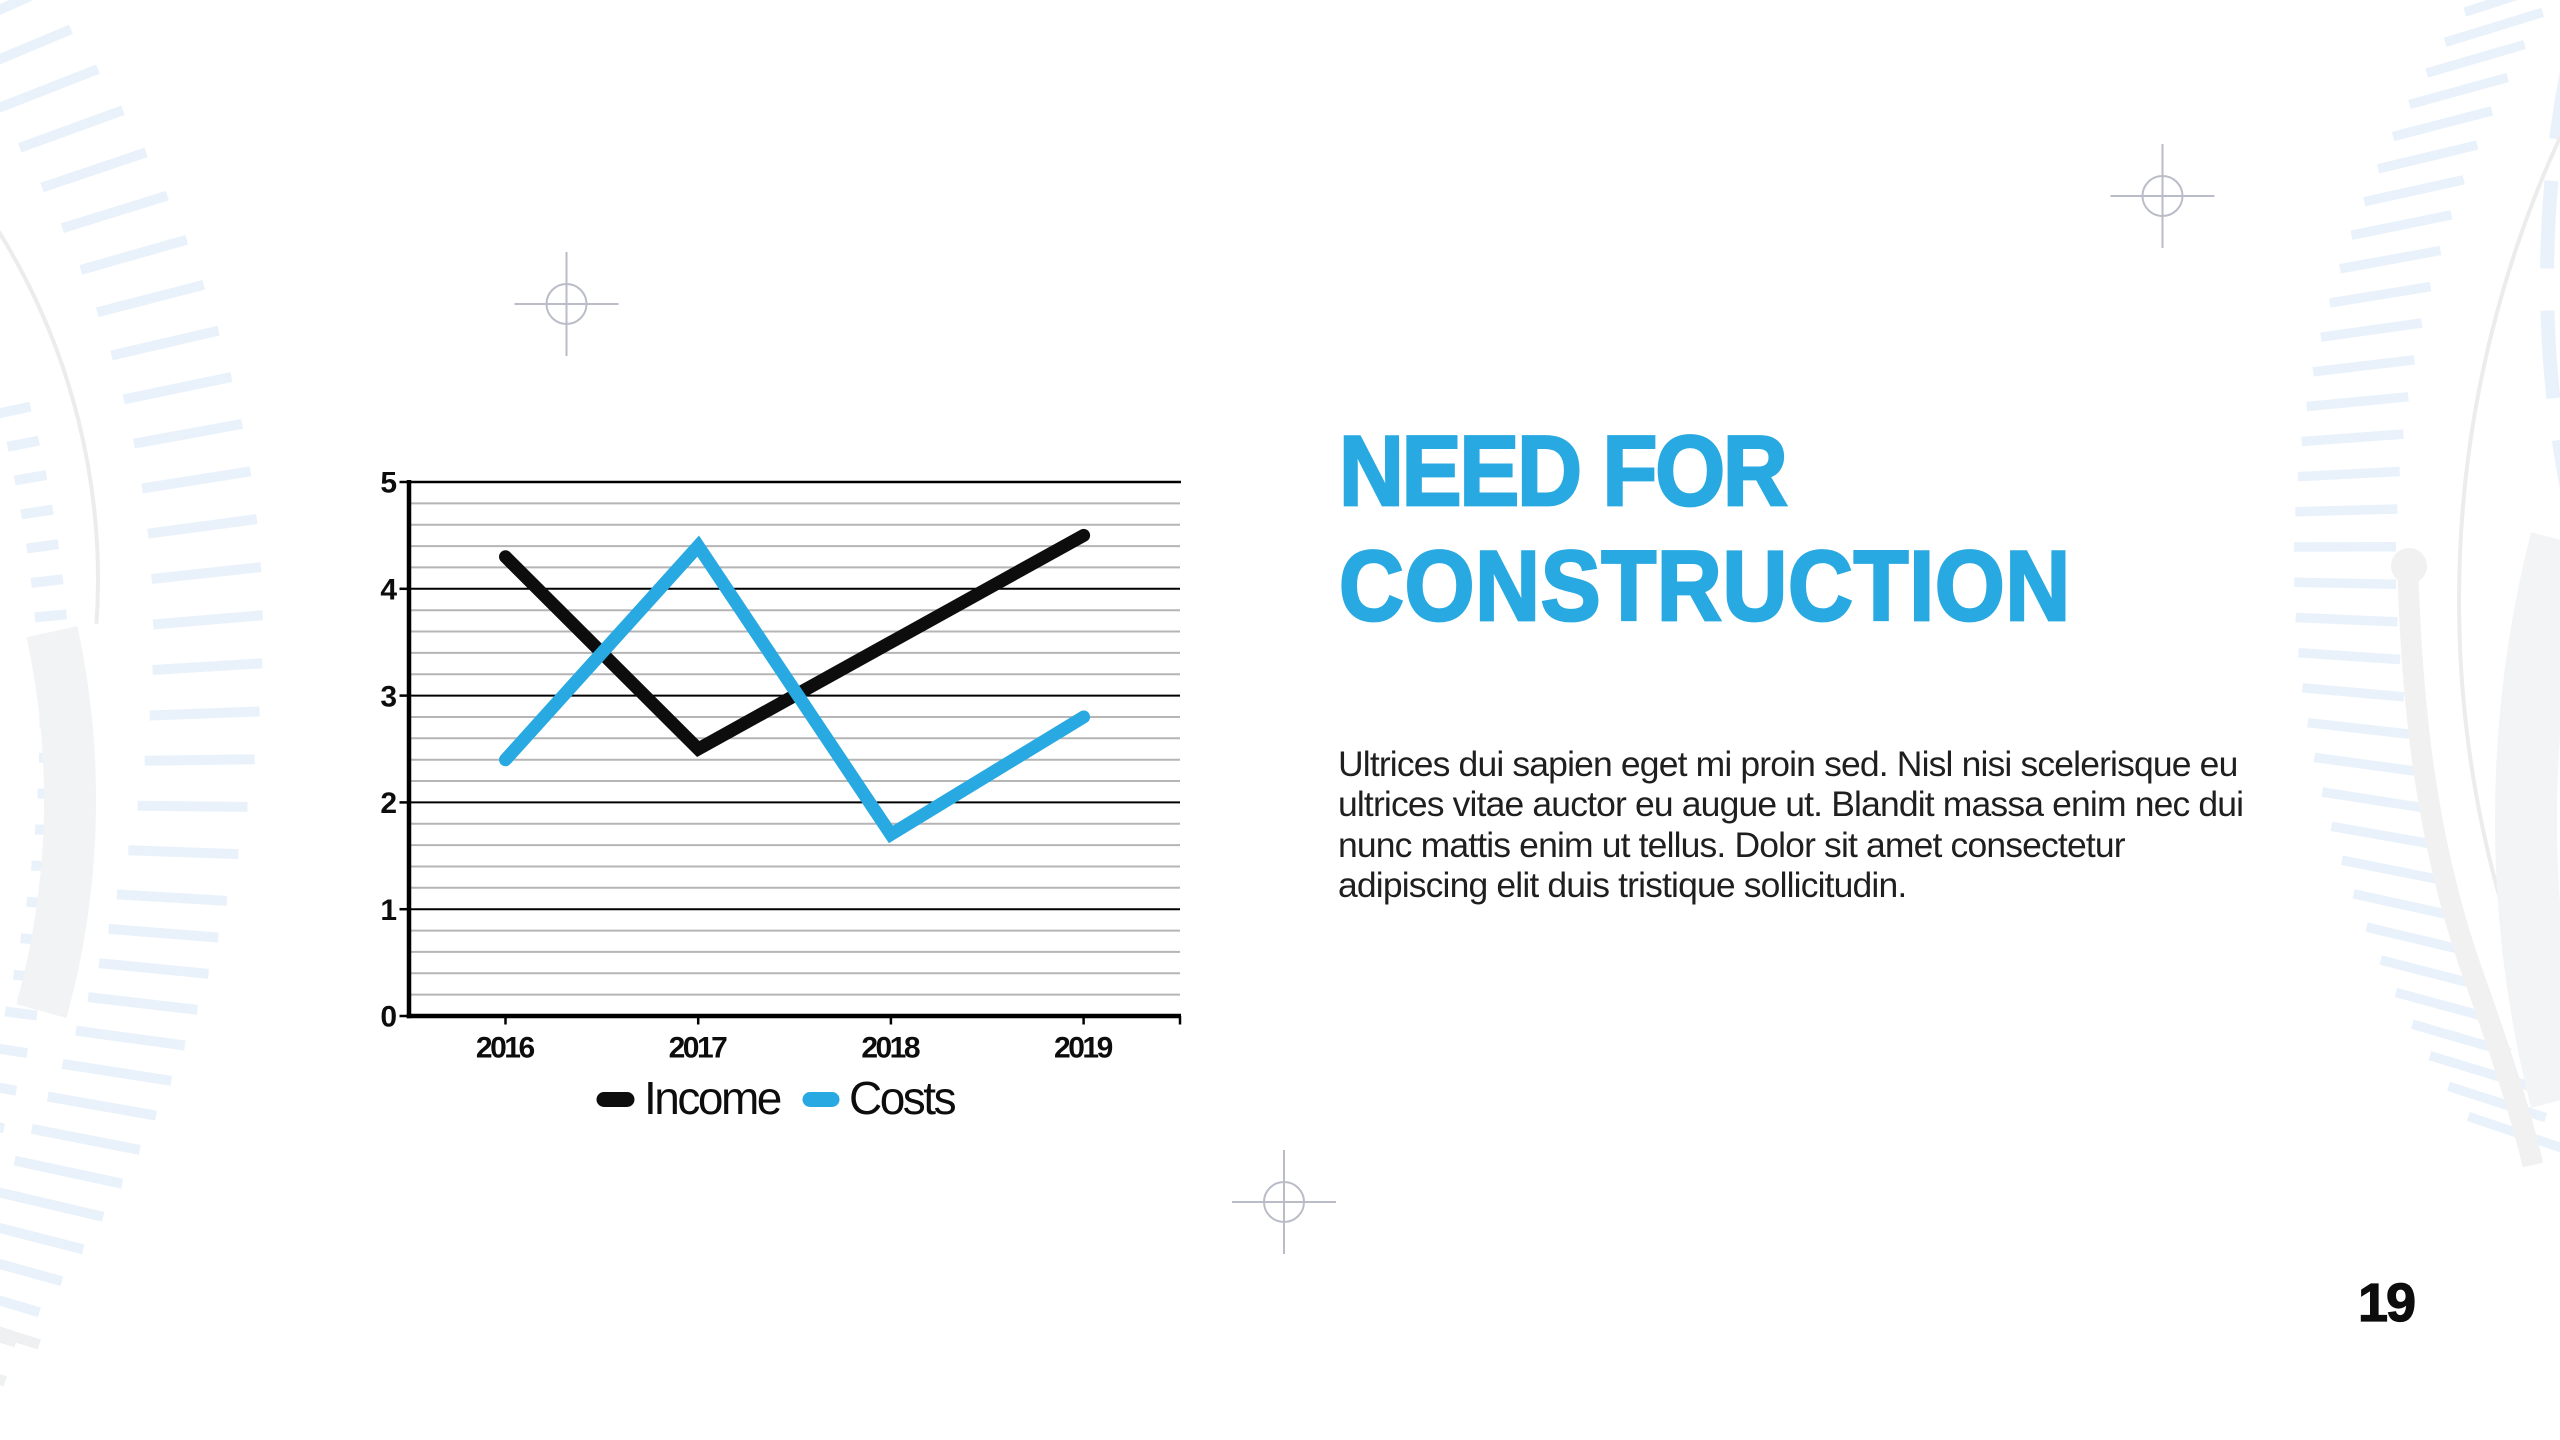 The image size is (2560, 1440). What do you see at coordinates (388, 696) in the screenshot?
I see `svg-text: 3` at bounding box center [388, 696].